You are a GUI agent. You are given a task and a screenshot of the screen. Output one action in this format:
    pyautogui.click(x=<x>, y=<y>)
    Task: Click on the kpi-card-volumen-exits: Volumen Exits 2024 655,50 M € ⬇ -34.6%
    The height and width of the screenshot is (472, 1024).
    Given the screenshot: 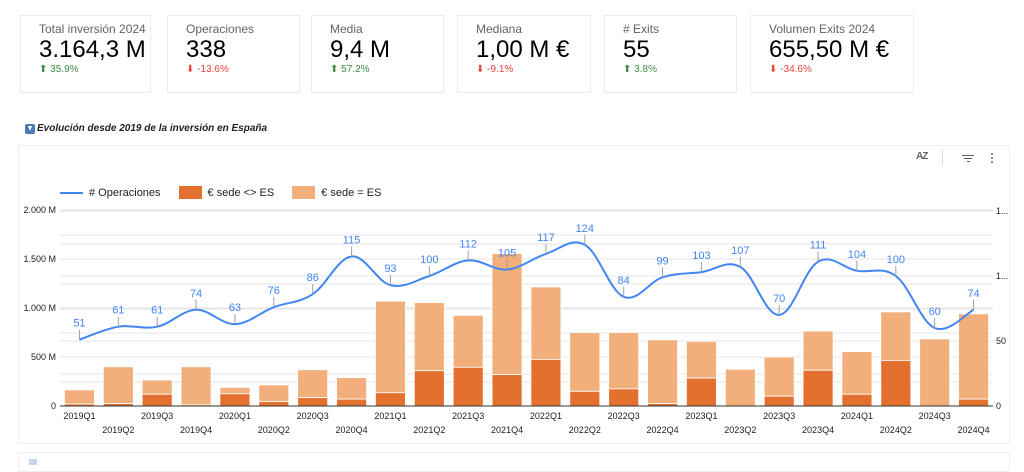 What is the action you would take?
    pyautogui.click(x=832, y=54)
    